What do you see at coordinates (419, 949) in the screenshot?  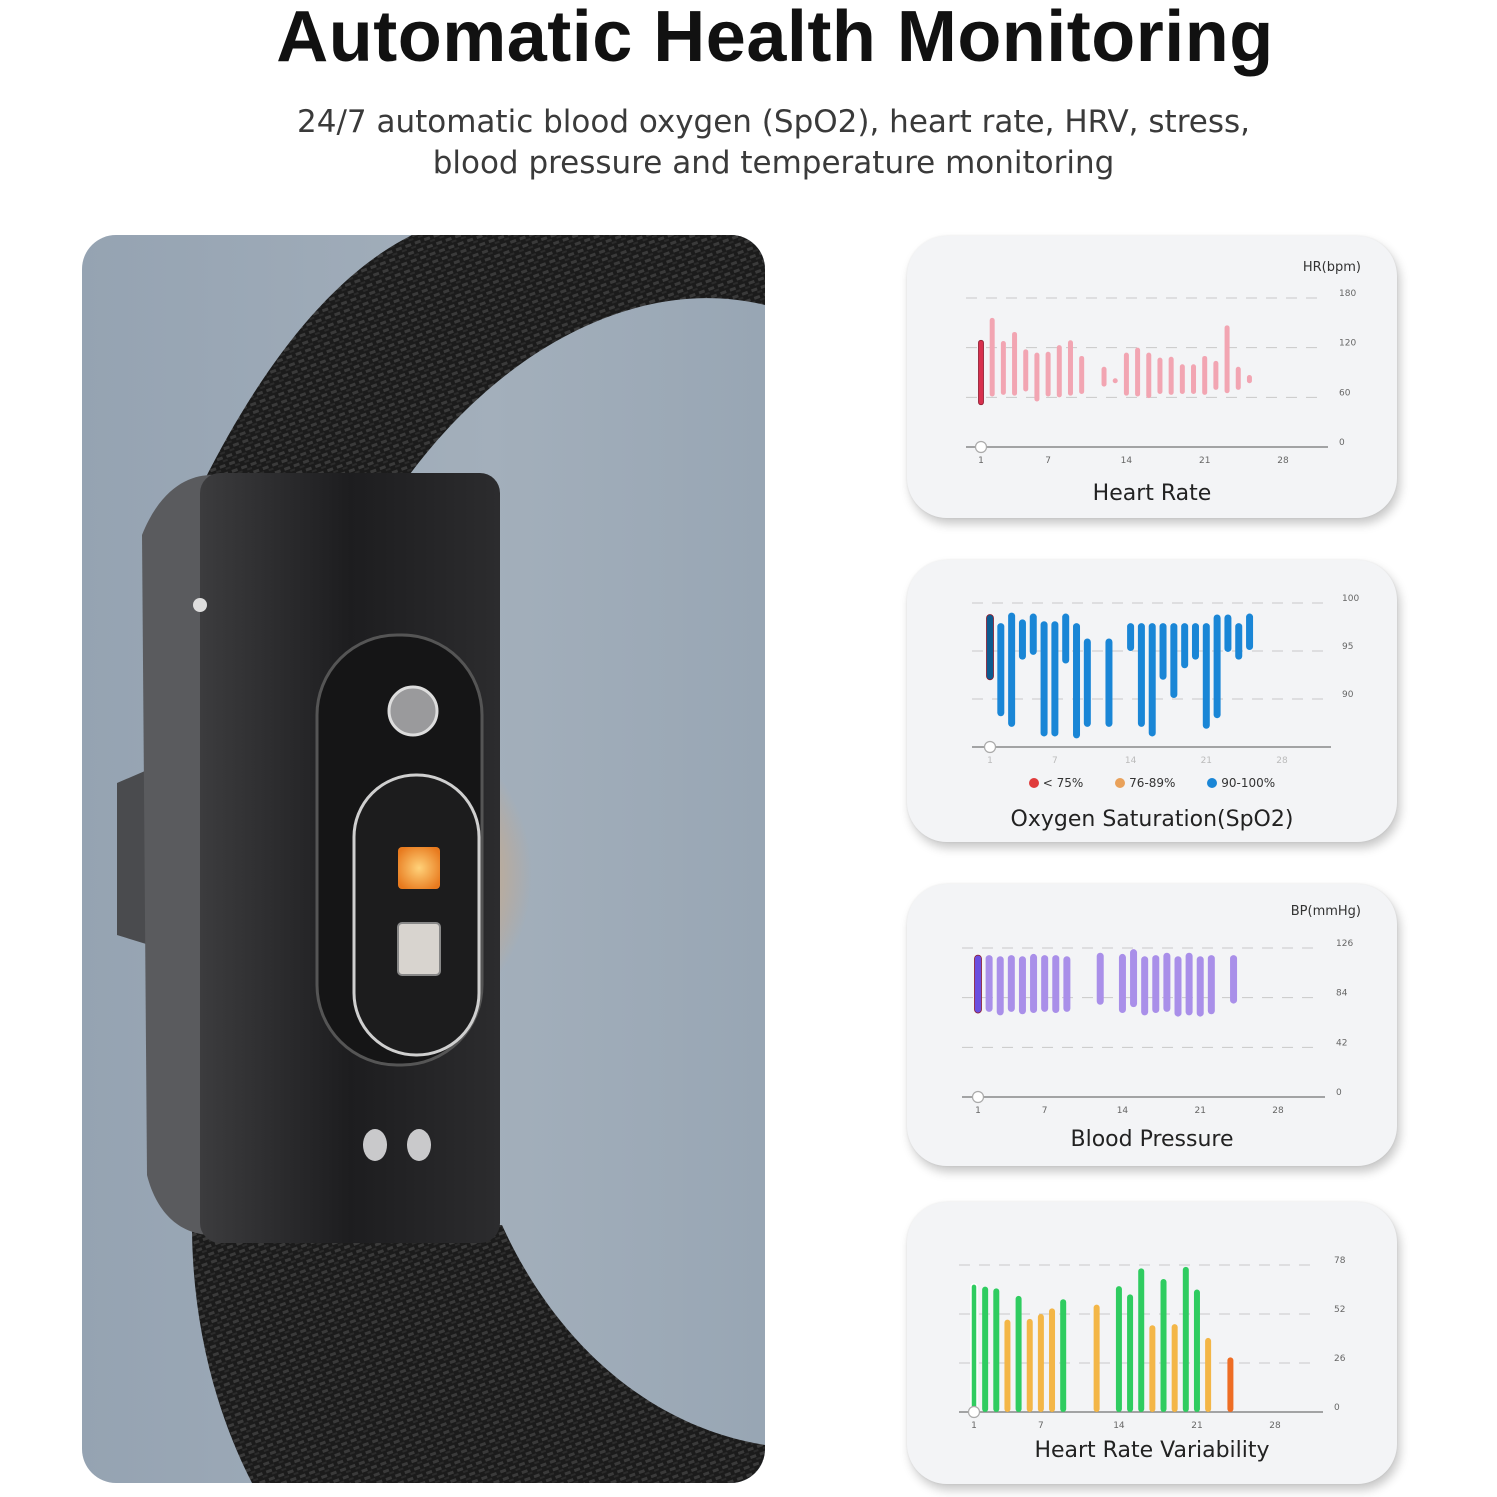 I see `photodiode` at bounding box center [419, 949].